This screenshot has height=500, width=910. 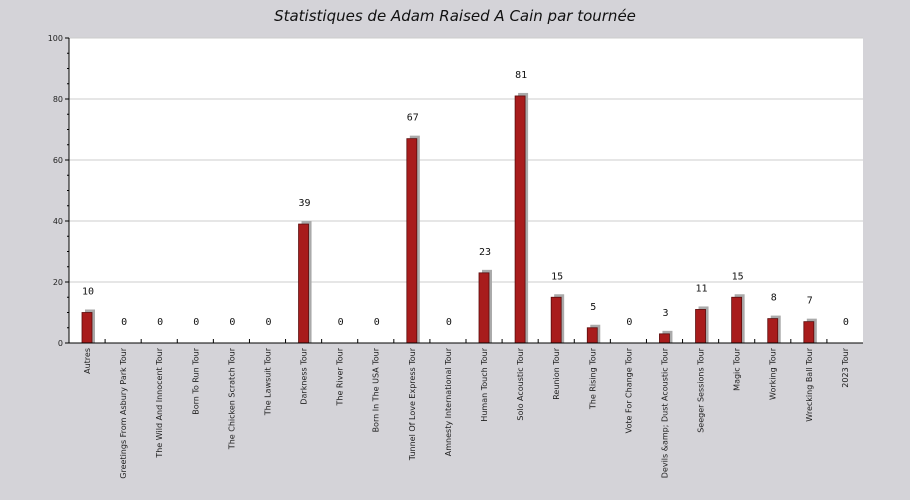 What do you see at coordinates (58, 160) in the screenshot?
I see `y-tick-label: 60` at bounding box center [58, 160].